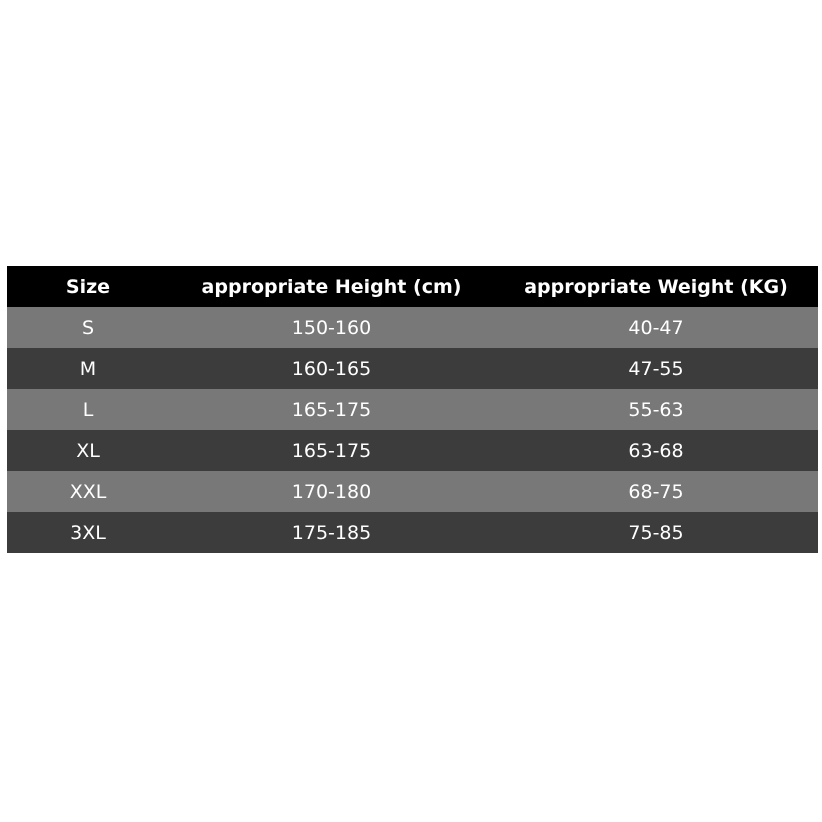 The image size is (822, 822). I want to click on header-cell: appropriate Height (cm), so click(331, 286).